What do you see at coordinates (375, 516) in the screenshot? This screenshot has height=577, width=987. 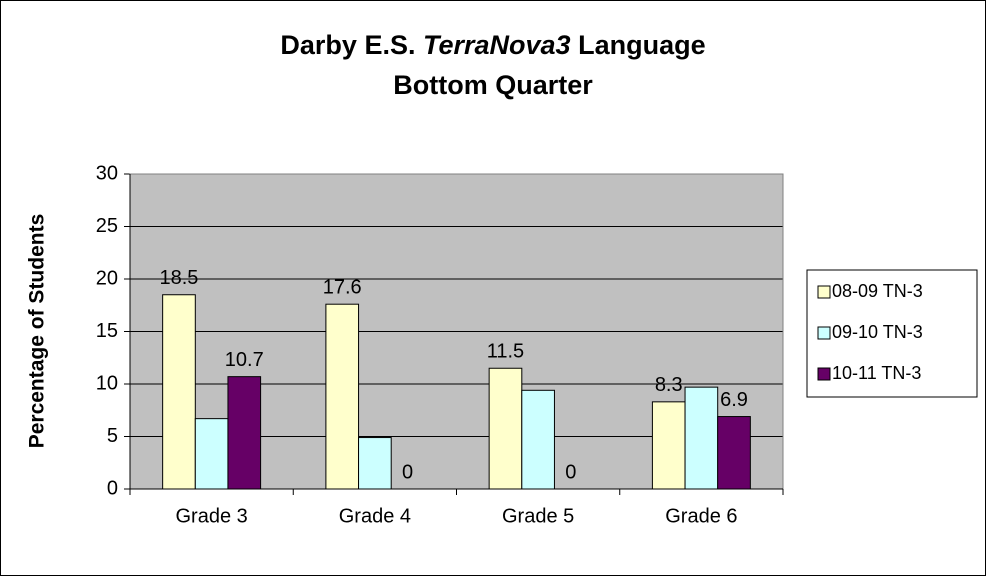 I see `x-tick-label: Grade 4` at bounding box center [375, 516].